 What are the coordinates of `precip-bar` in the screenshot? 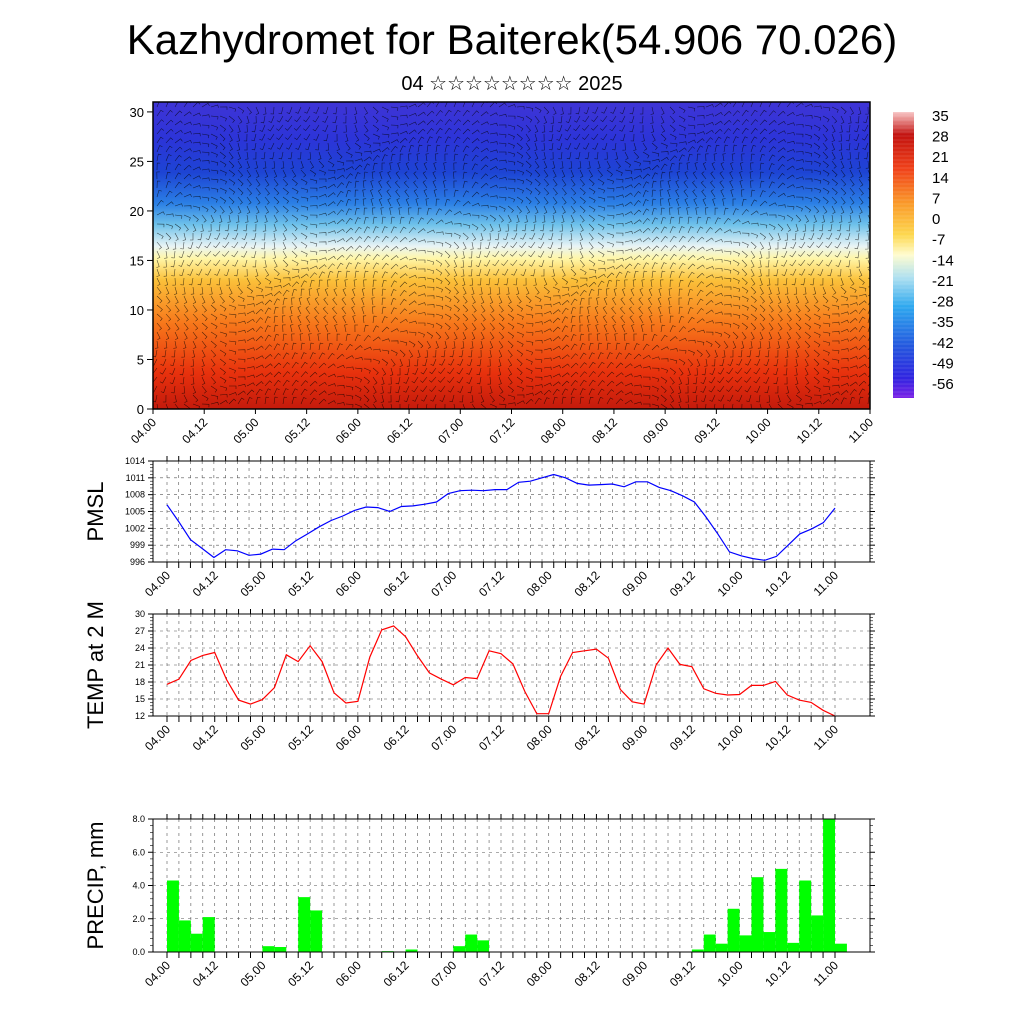 It's located at (709, 943).